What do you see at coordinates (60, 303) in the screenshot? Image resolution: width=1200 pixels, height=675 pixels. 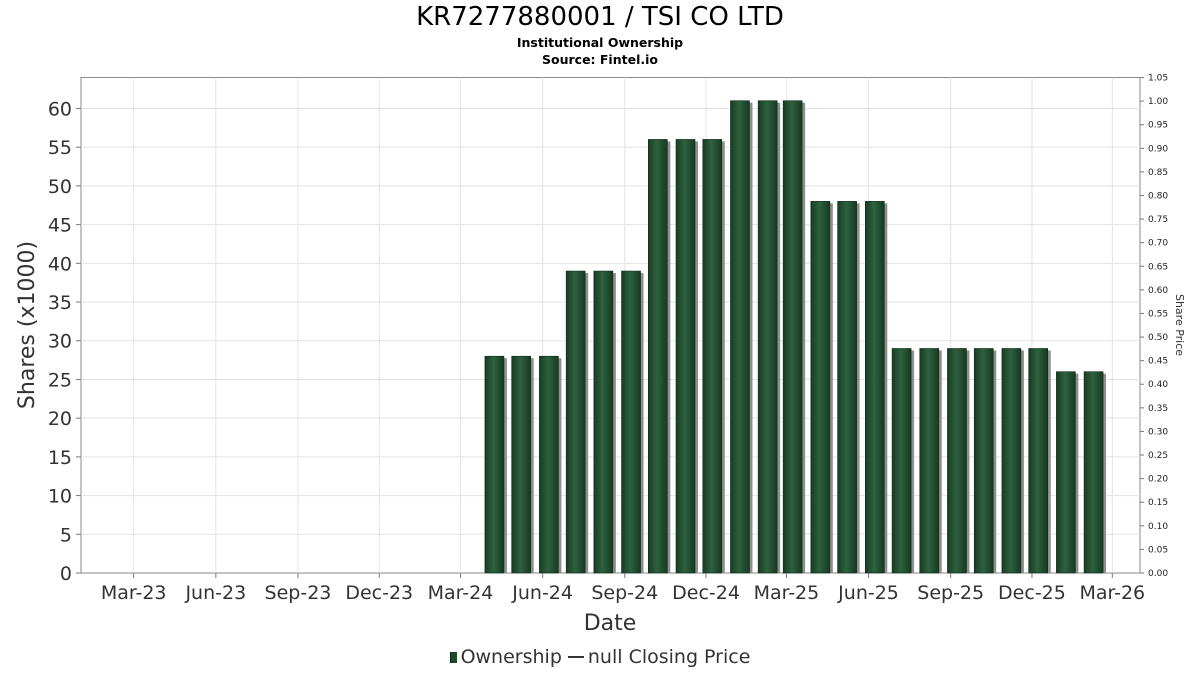 I see `y-tick-label: 35` at bounding box center [60, 303].